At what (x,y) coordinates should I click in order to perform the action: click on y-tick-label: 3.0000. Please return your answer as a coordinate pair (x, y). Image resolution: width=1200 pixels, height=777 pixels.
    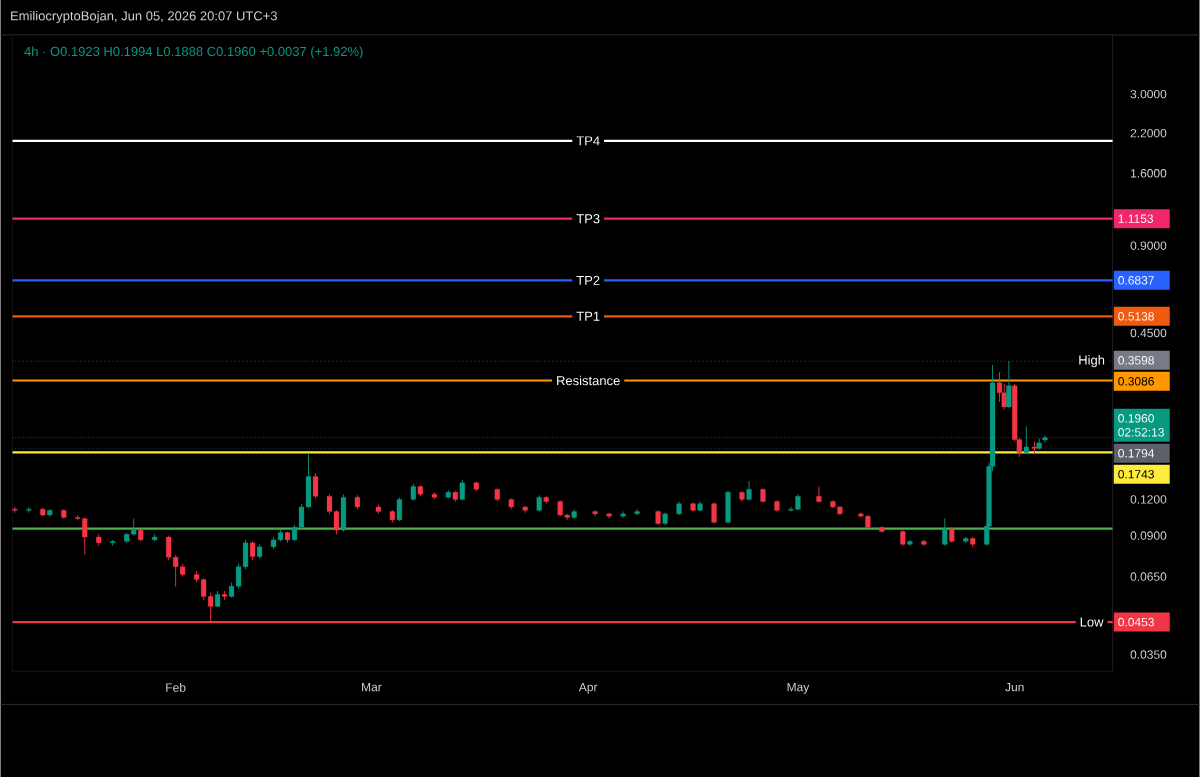
    Looking at the image, I should click on (1148, 94).